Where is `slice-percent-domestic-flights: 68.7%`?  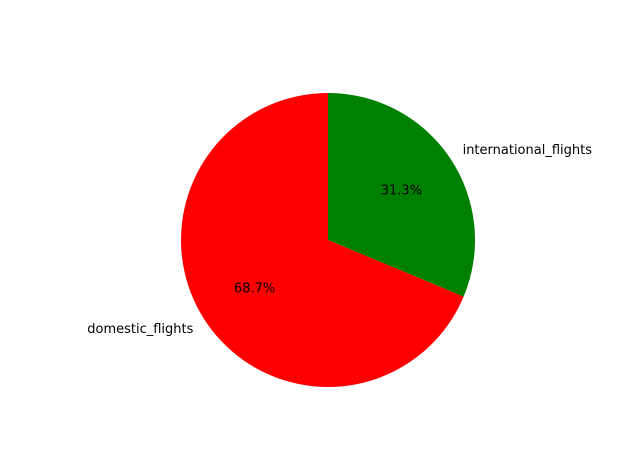
slice-percent-domestic-flights: 68.7% is located at coordinates (254, 288).